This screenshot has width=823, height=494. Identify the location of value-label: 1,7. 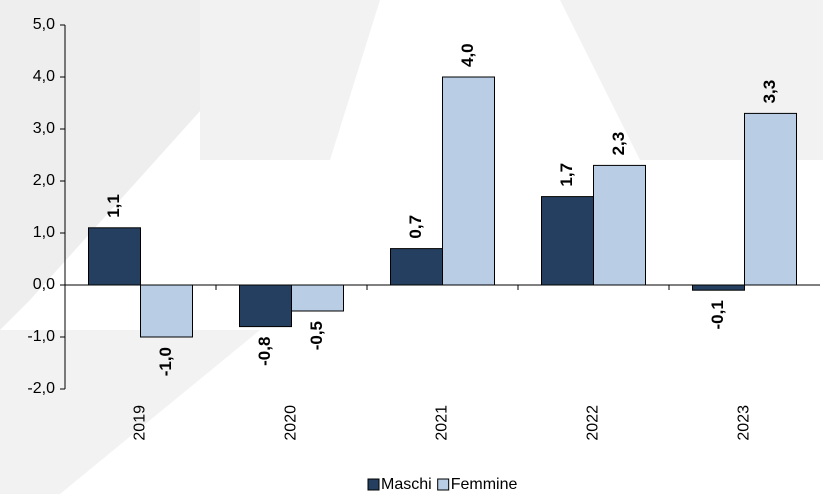
(566, 175).